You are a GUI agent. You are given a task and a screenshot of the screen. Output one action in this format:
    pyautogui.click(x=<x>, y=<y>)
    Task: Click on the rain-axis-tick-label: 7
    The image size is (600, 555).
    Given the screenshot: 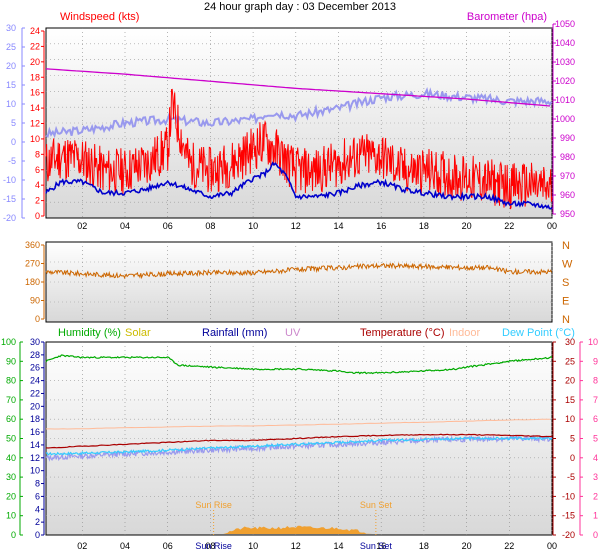 What is the action you would take?
    pyautogui.click(x=595, y=400)
    